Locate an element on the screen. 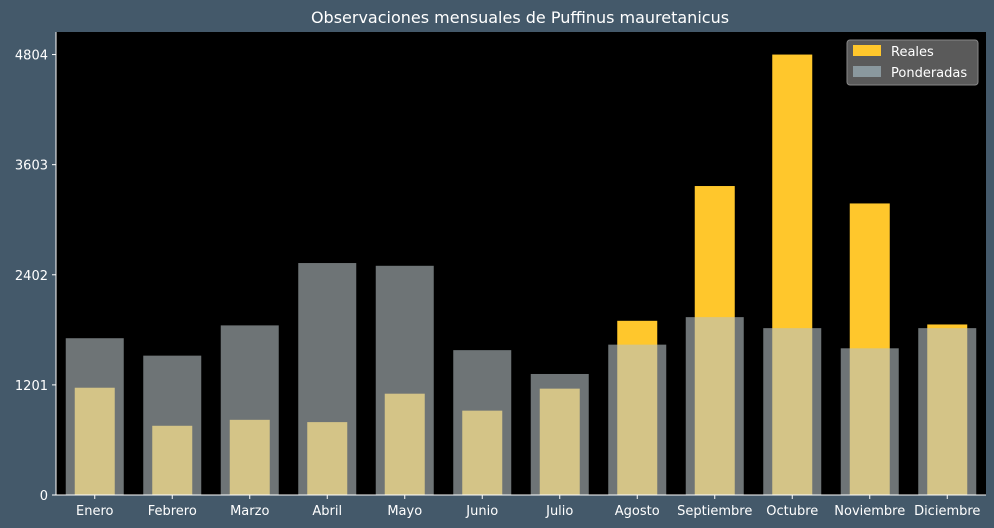 This screenshot has width=994, height=528. x-tick-label: Mayo is located at coordinates (404, 511).